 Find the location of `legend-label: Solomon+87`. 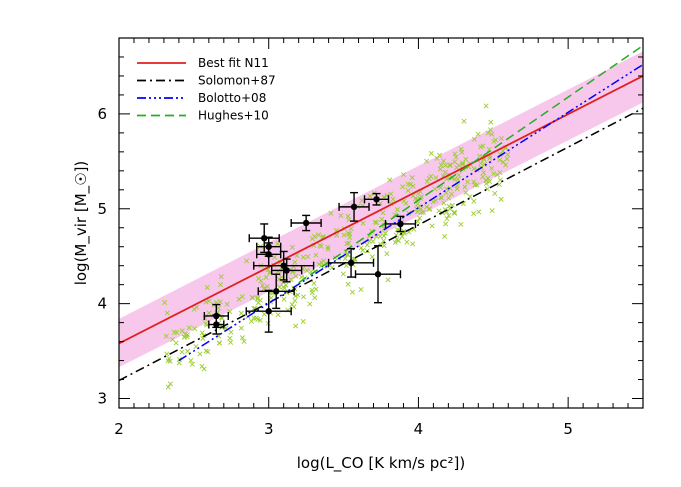

legend-label: Solomon+87 is located at coordinates (237, 81).